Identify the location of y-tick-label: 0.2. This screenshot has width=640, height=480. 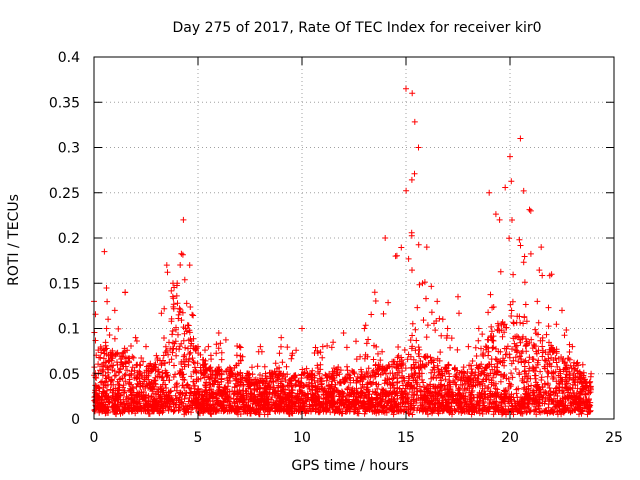
(69, 239).